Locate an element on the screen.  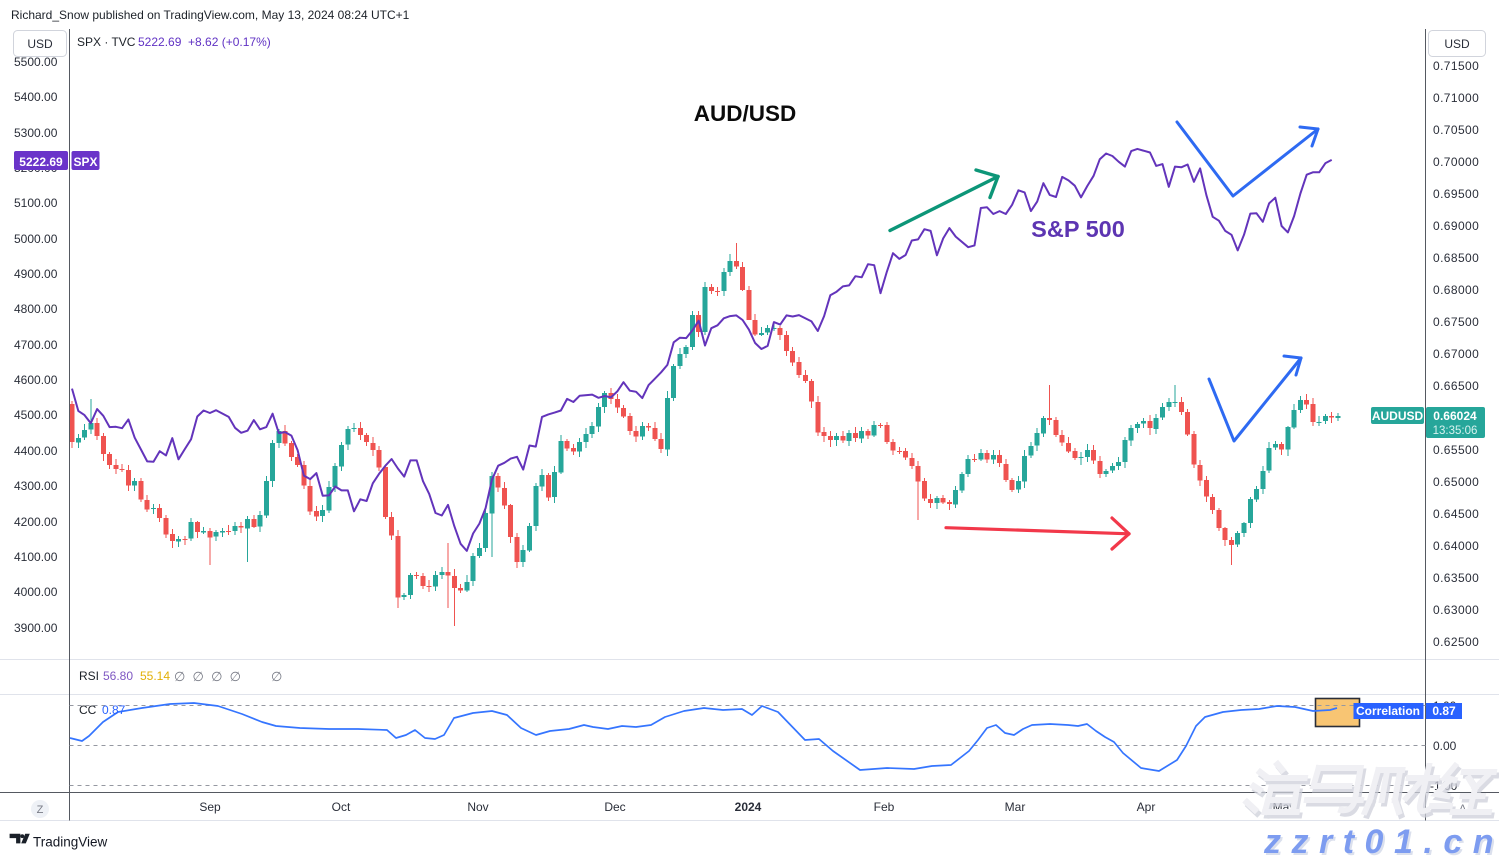
svg-text: 0.70500 is located at coordinates (1456, 130).